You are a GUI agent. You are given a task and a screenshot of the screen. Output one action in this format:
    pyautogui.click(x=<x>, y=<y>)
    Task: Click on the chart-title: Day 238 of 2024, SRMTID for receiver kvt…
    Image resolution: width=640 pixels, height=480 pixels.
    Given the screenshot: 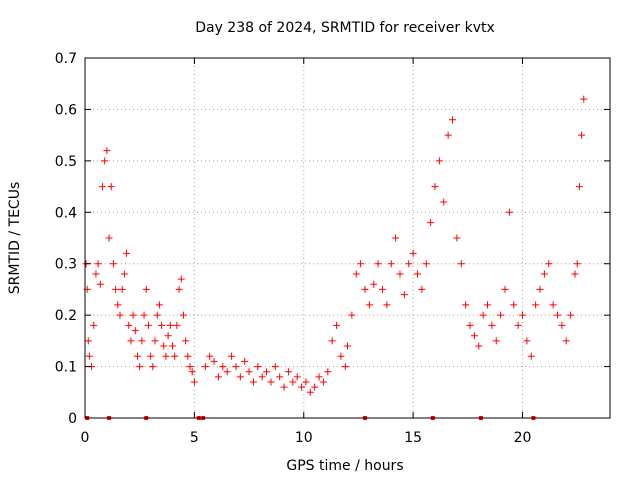 What is the action you would take?
    pyautogui.click(x=345, y=28)
    